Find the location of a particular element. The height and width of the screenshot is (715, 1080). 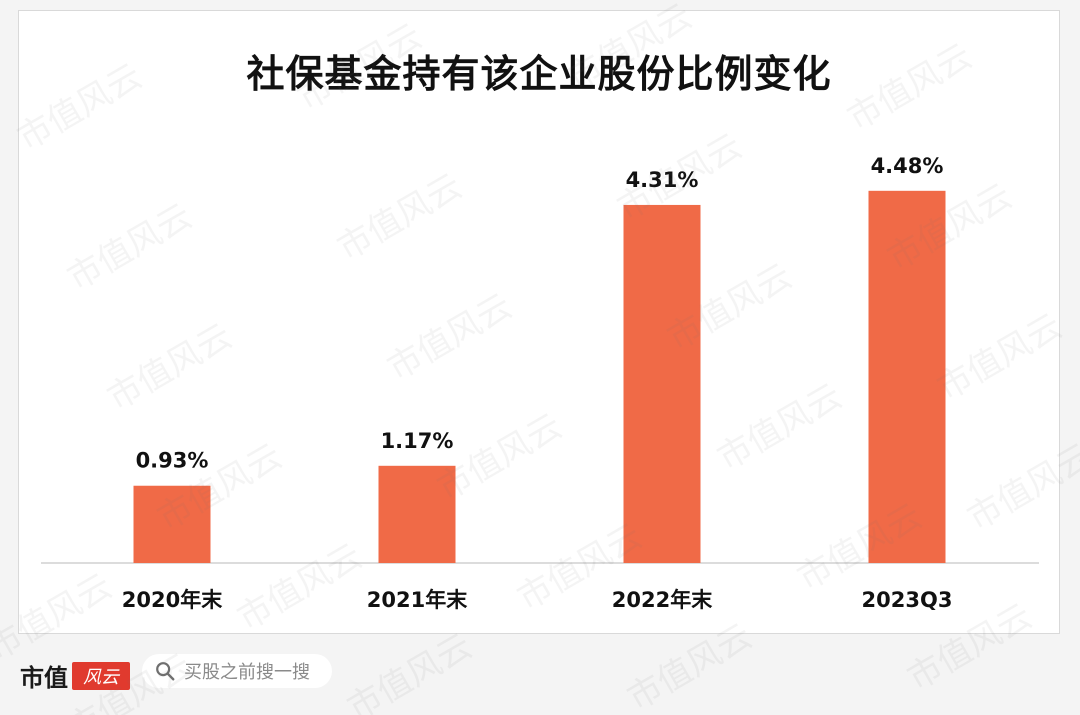

search-input: 买股之前搜一搜 is located at coordinates (237, 671).